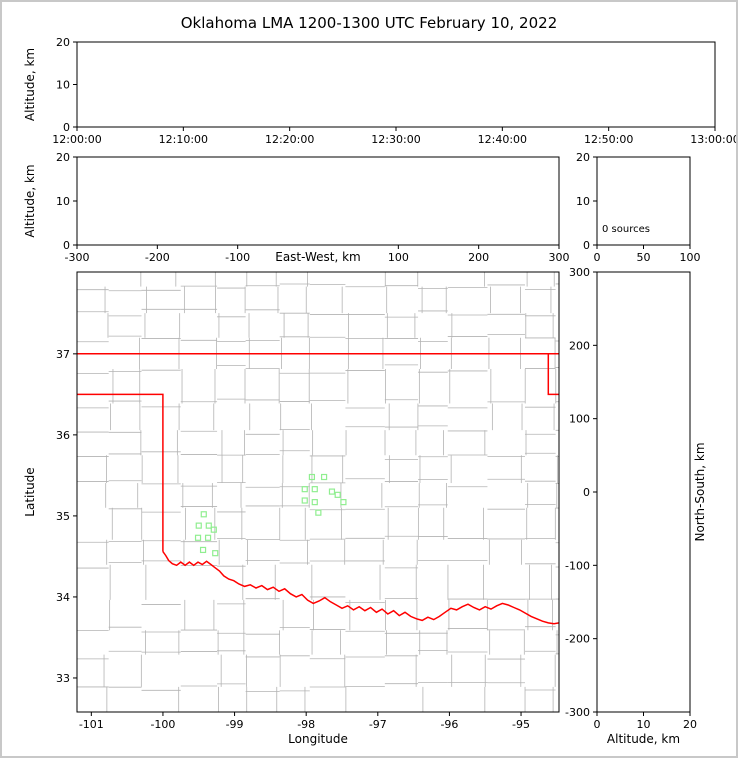 The image size is (738, 758). What do you see at coordinates (714, 139) in the screenshot?
I see `tick-label: 13:00:00` at bounding box center [714, 139].